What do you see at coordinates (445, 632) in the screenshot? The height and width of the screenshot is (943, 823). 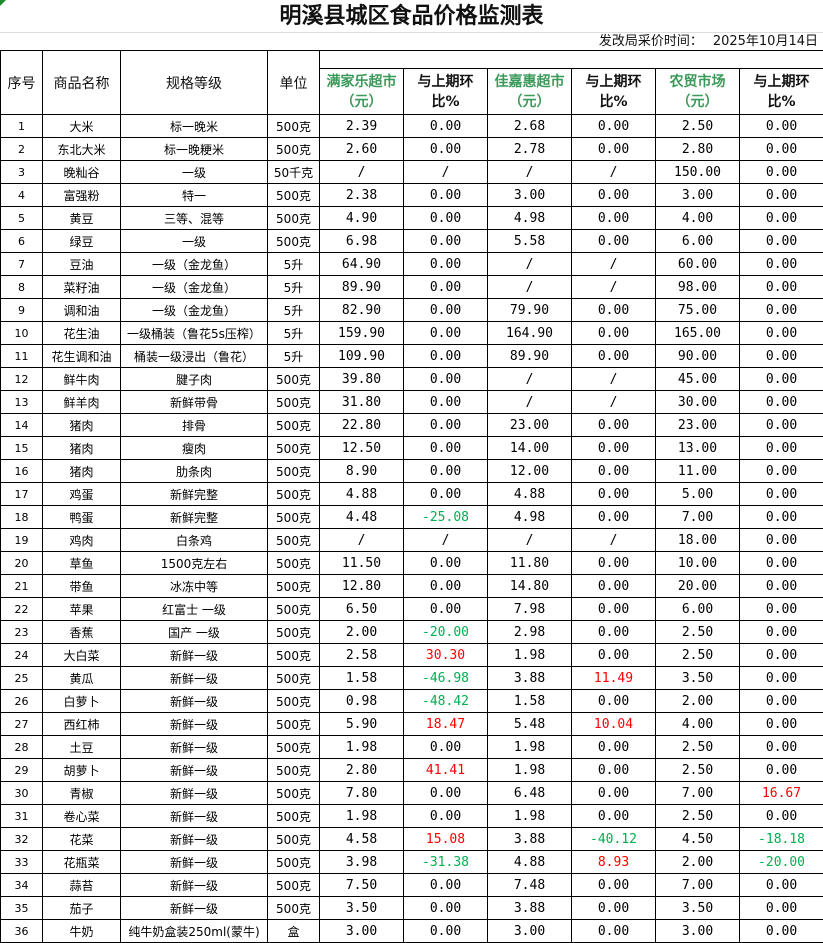 I see `cell-change-1: -20.00` at bounding box center [445, 632].